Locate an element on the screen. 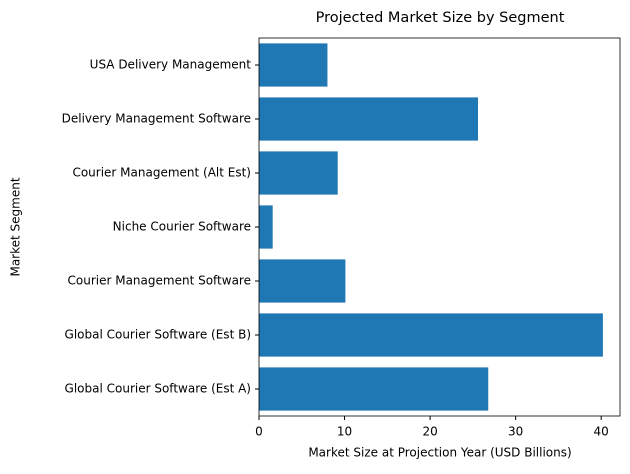  chart-title: Projected Market Size by Segment is located at coordinates (440, 18).